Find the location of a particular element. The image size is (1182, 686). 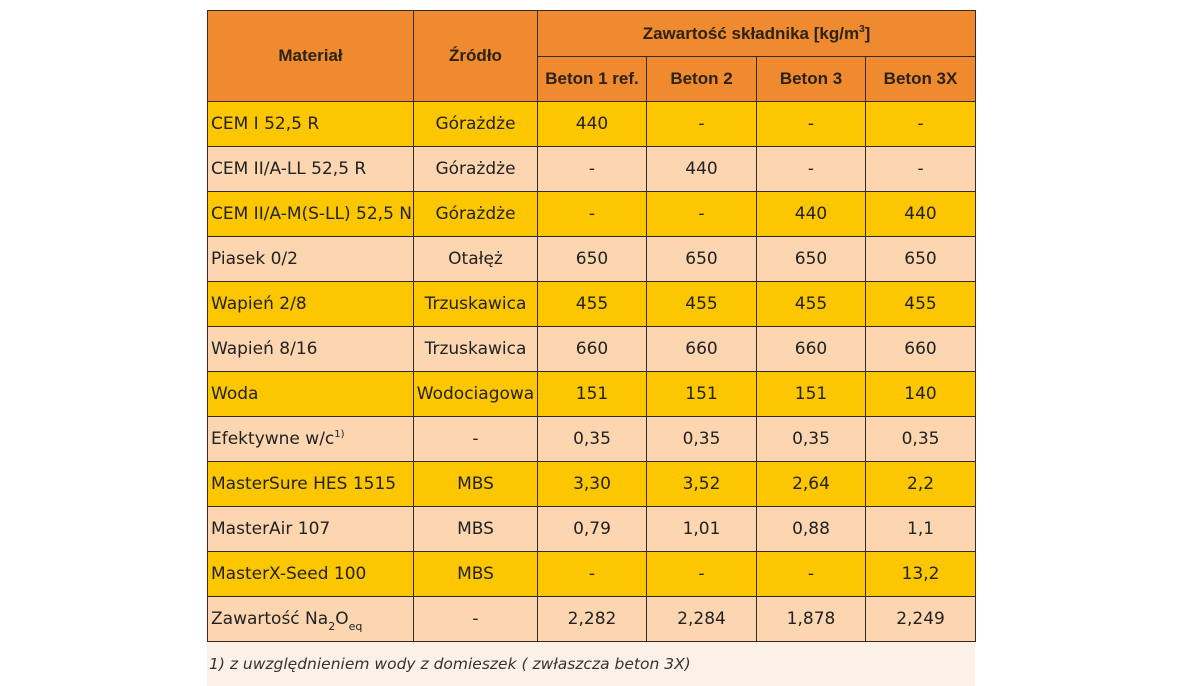

subscript-eq: eq is located at coordinates (355, 626).